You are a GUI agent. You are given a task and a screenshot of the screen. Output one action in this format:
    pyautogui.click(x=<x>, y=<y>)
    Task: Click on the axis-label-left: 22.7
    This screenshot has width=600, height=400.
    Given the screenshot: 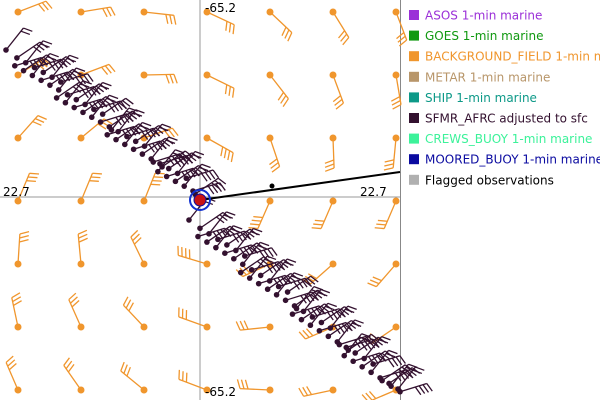 What is the action you would take?
    pyautogui.click(x=16, y=192)
    